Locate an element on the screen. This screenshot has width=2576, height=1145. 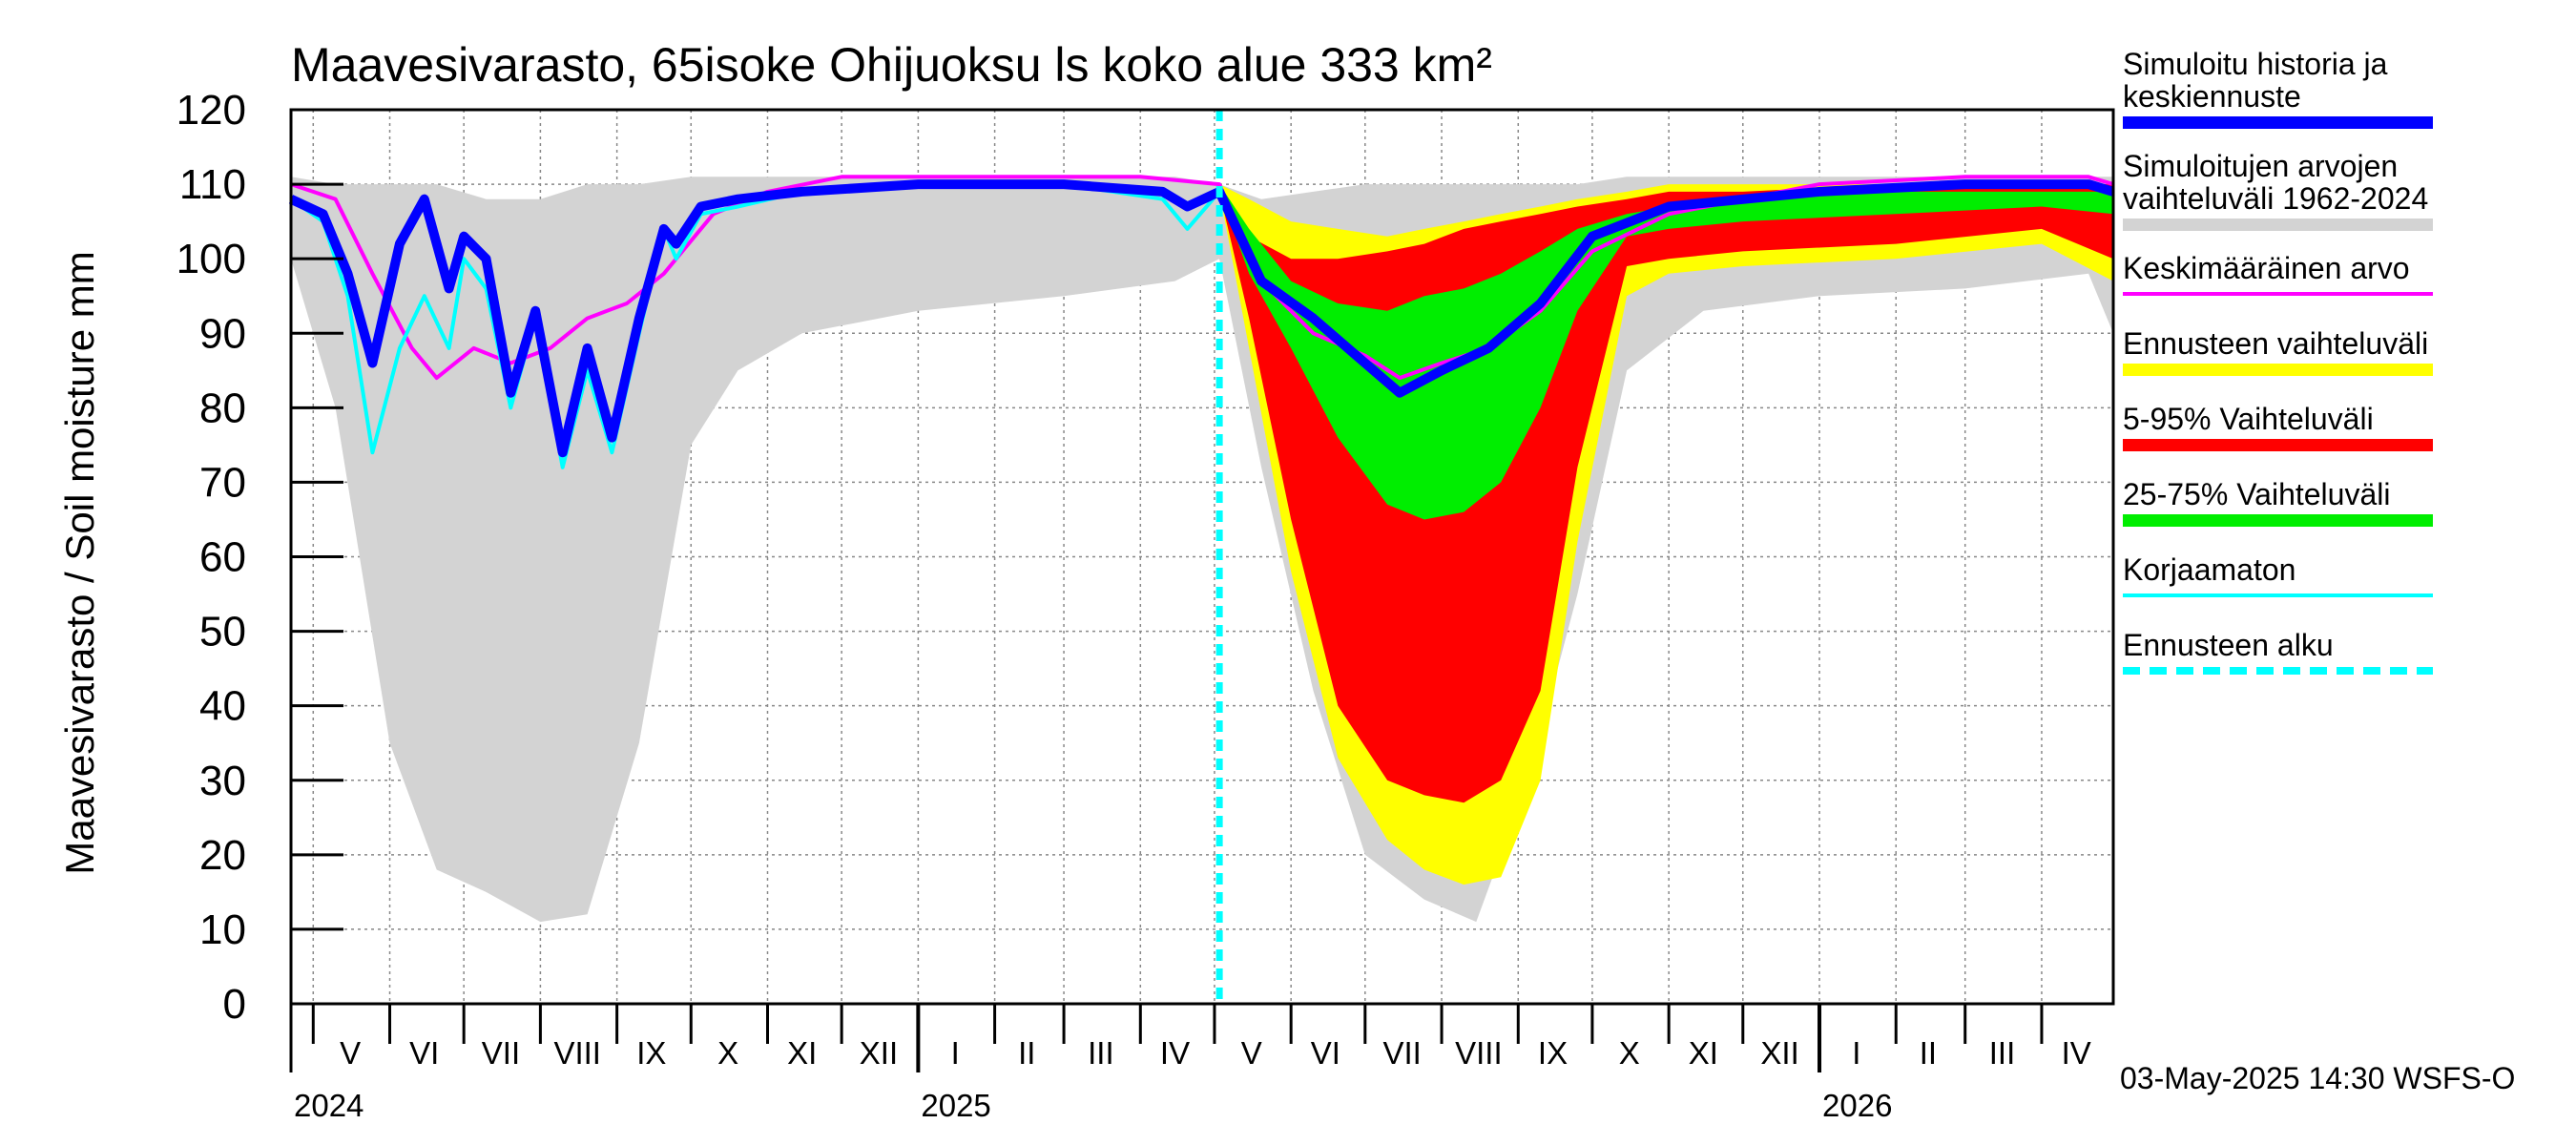
y-tick-label: 120 is located at coordinates (211, 110).